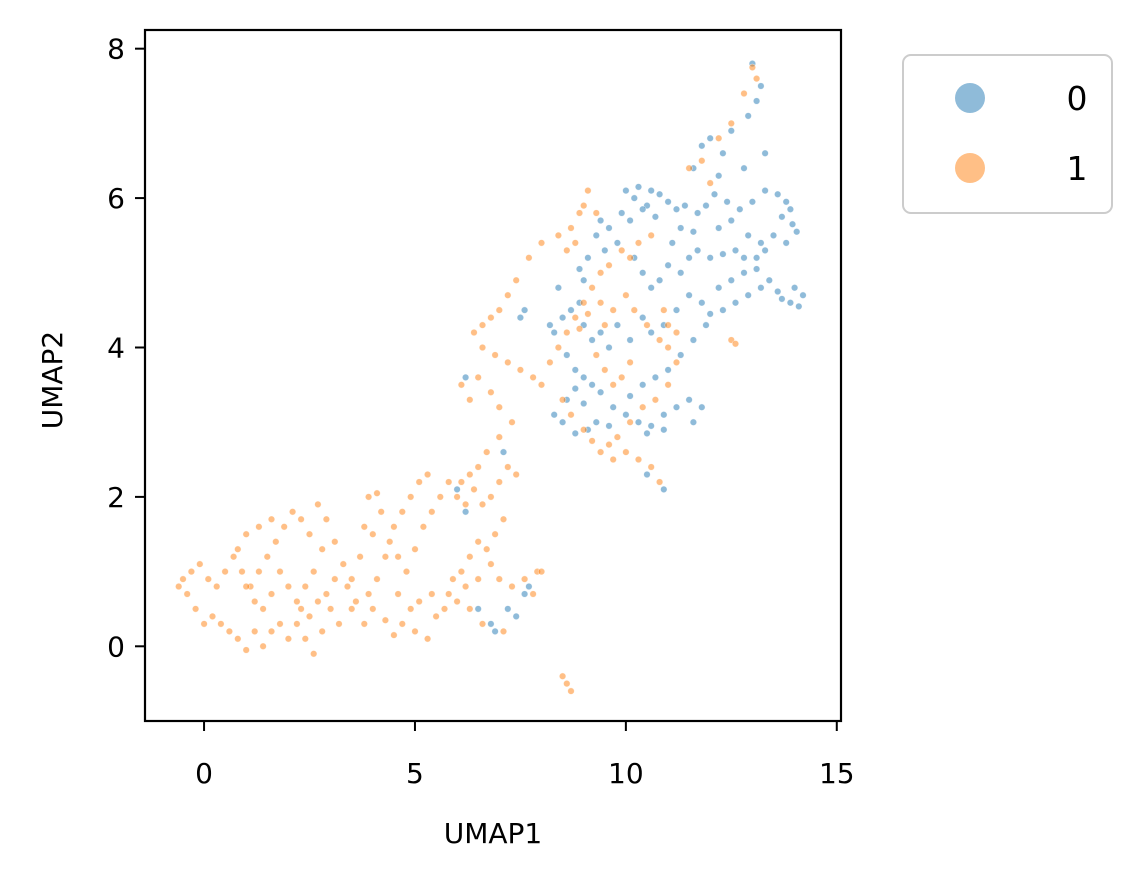 The width and height of the screenshot is (1143, 882). I want to click on y-tick-label: 8, so click(116, 49).